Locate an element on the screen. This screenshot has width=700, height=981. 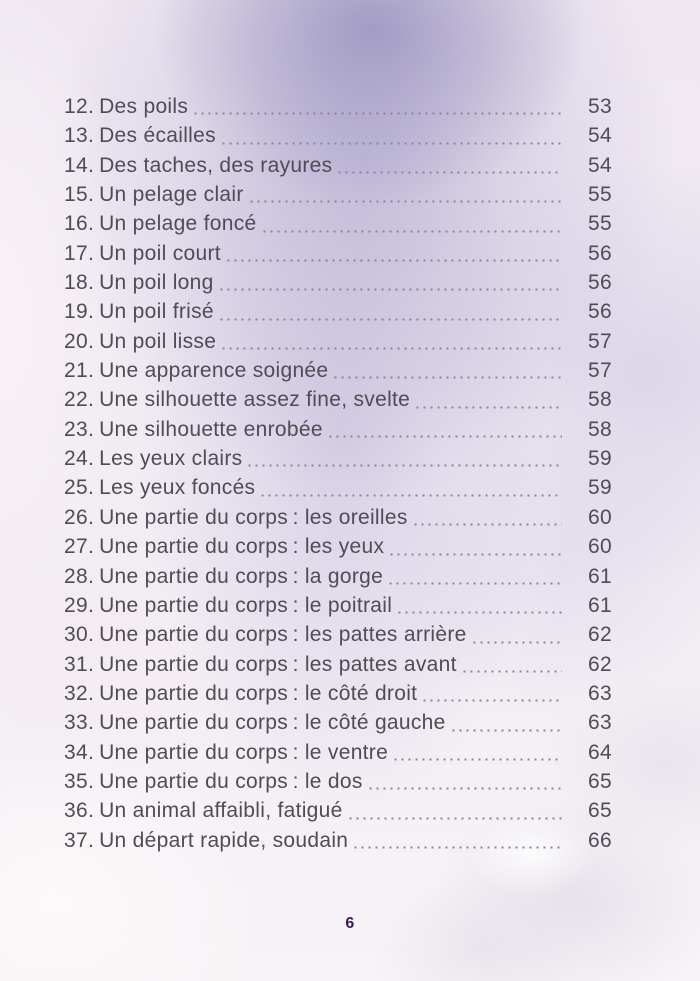
toc-entry: 15. Un pelage clair 55 is located at coordinates (338, 194).